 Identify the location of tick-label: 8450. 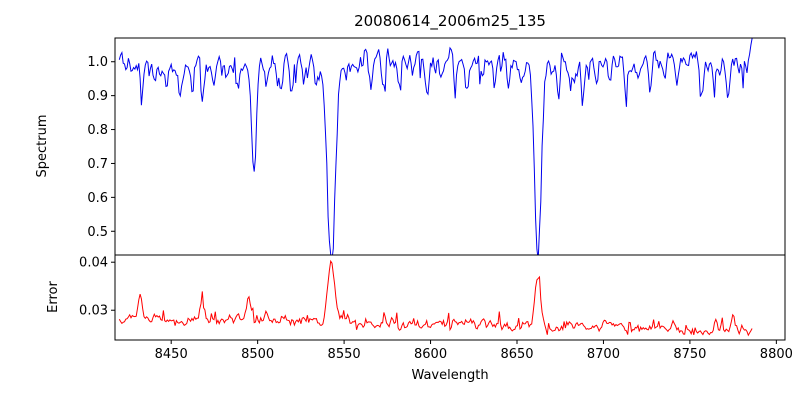
(171, 354).